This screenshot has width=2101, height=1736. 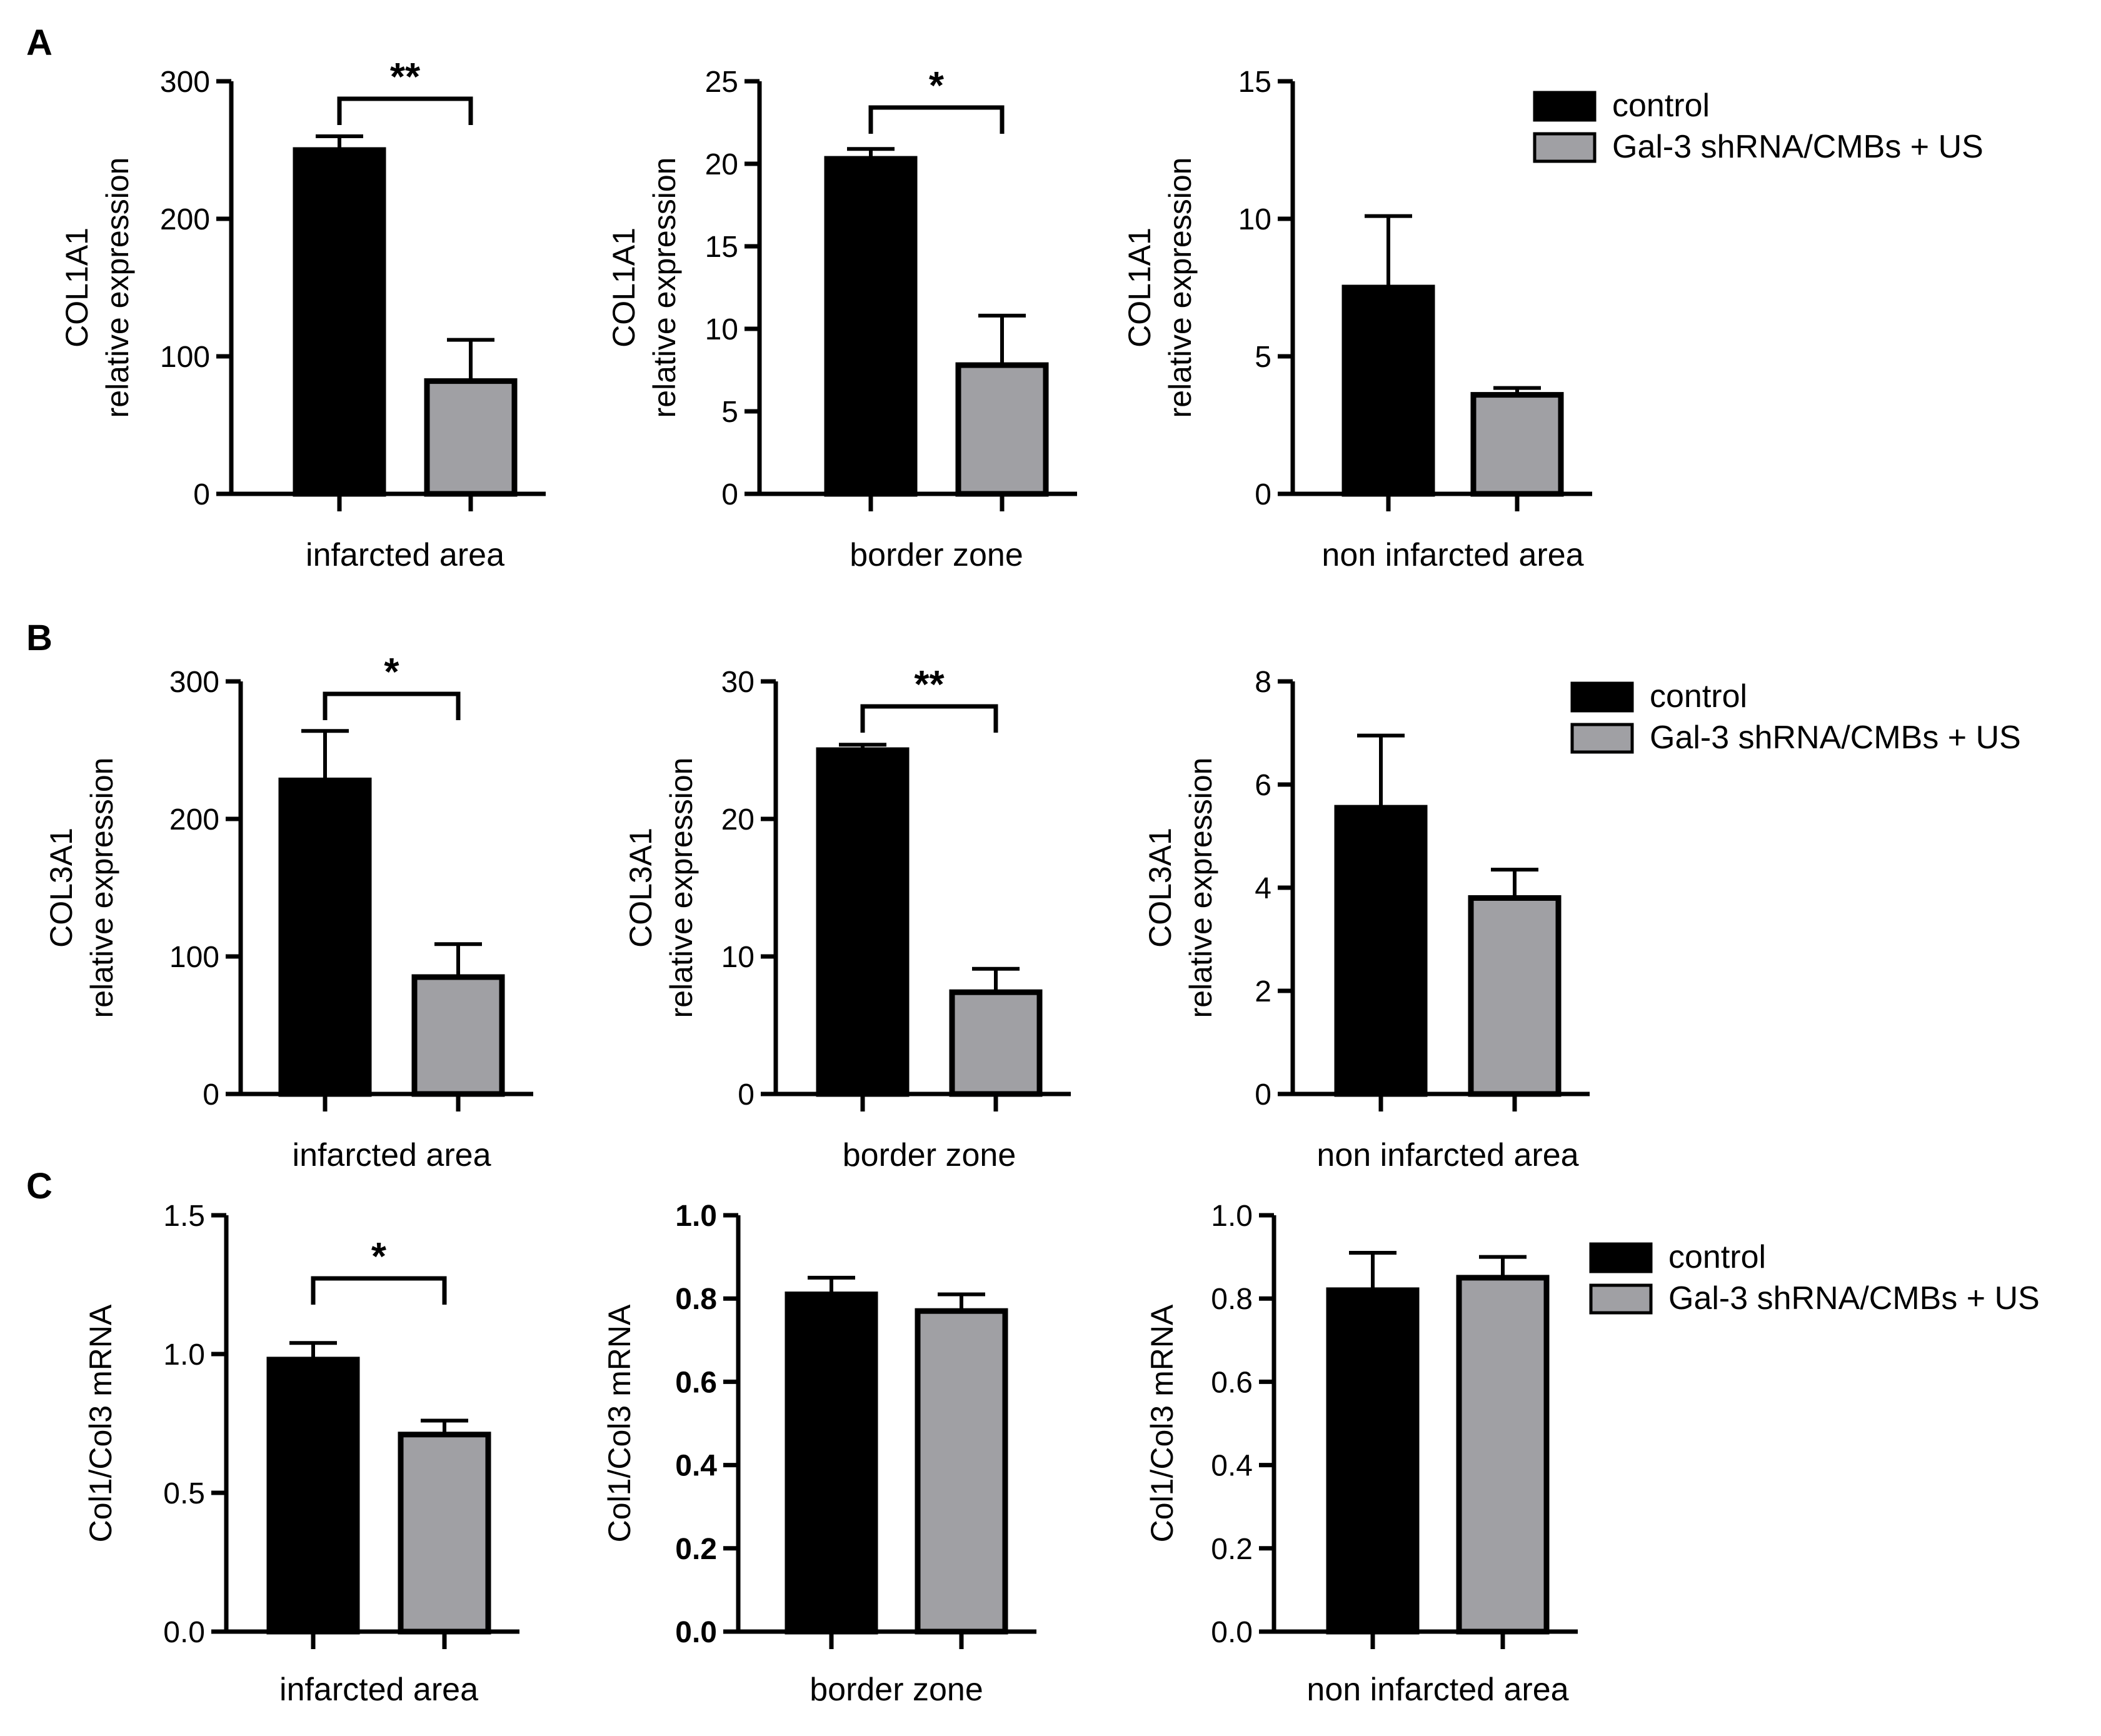 What do you see at coordinates (184, 1494) in the screenshot?
I see `y-tick-label: 0.5` at bounding box center [184, 1494].